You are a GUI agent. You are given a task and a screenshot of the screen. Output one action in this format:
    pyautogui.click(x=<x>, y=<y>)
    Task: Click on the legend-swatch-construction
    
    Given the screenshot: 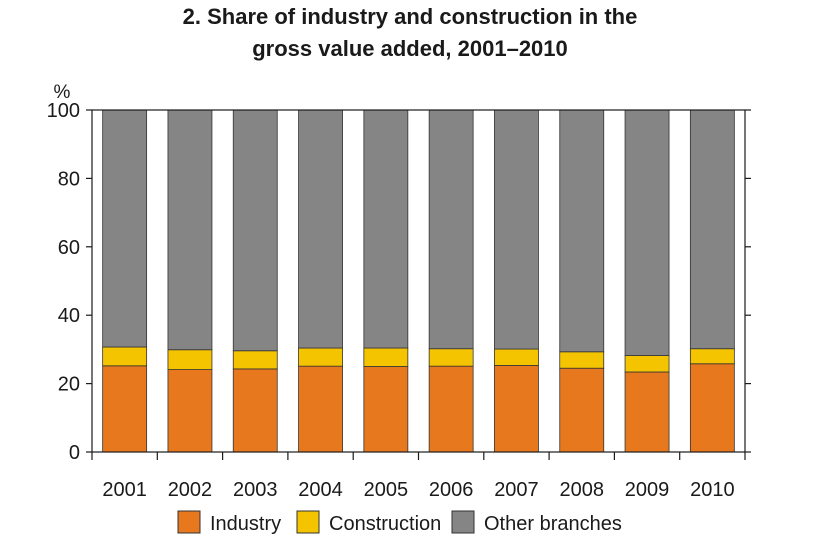 What is the action you would take?
    pyautogui.click(x=308, y=522)
    